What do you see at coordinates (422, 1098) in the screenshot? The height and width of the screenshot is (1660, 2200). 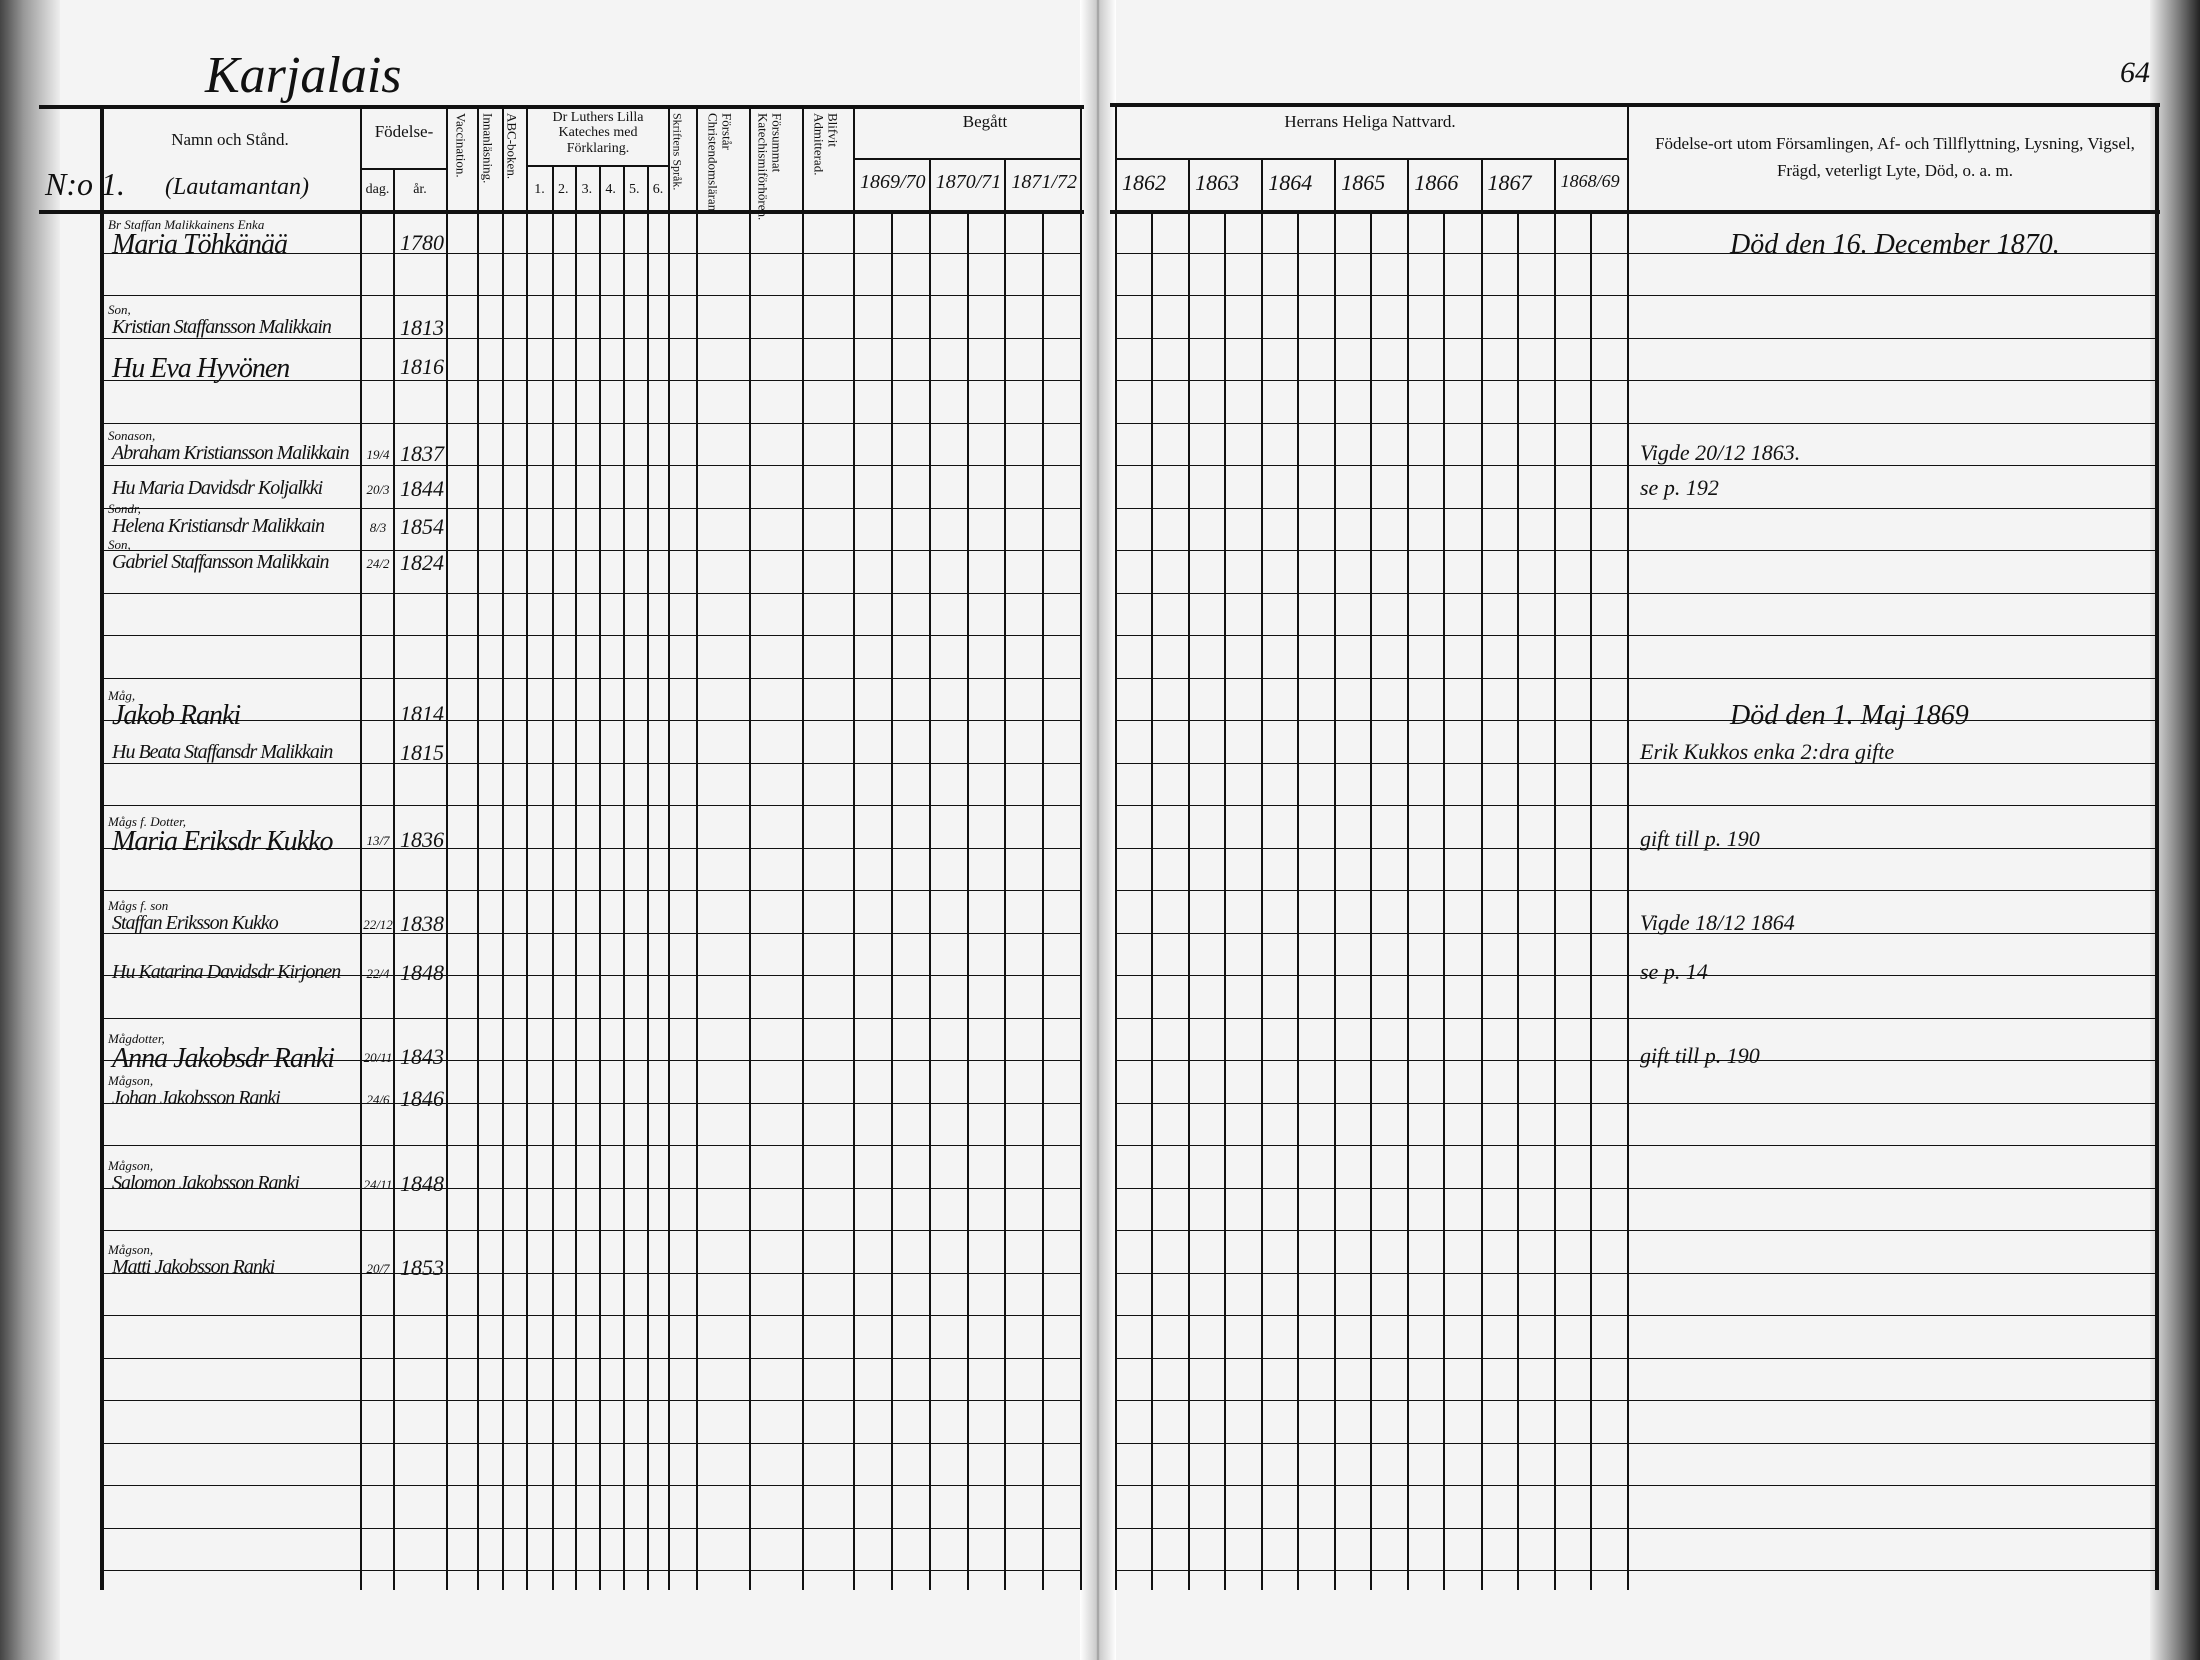 I see `birth-year: 1846` at bounding box center [422, 1098].